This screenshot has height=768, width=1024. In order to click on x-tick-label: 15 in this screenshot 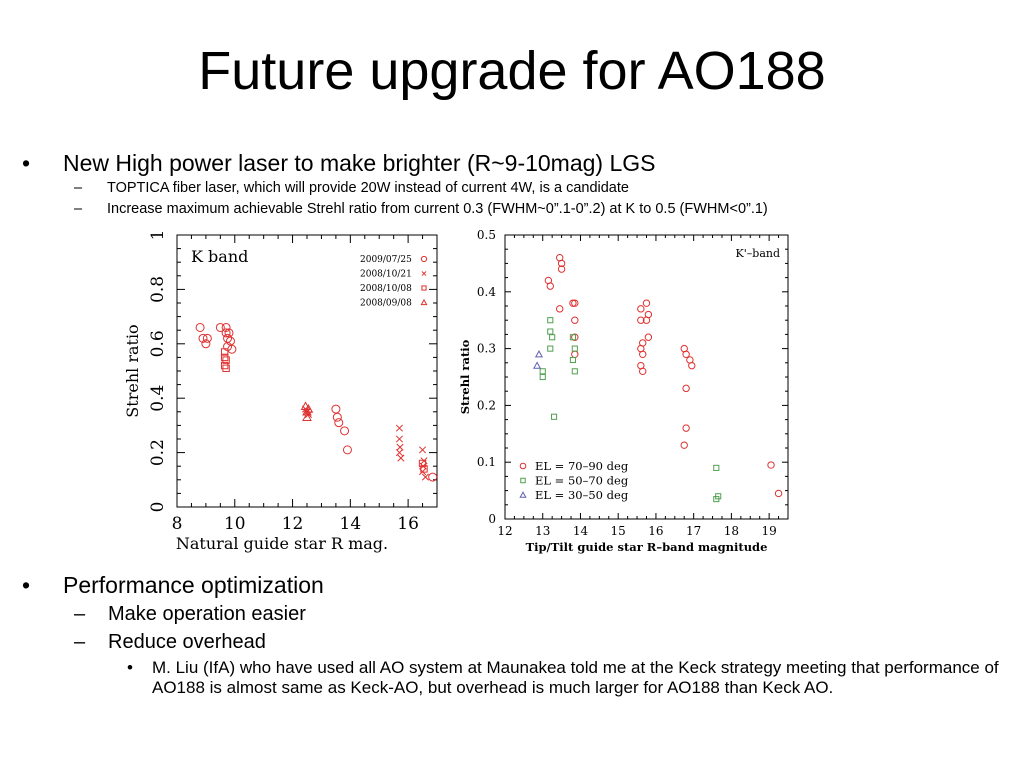, I will do `click(618, 531)`.